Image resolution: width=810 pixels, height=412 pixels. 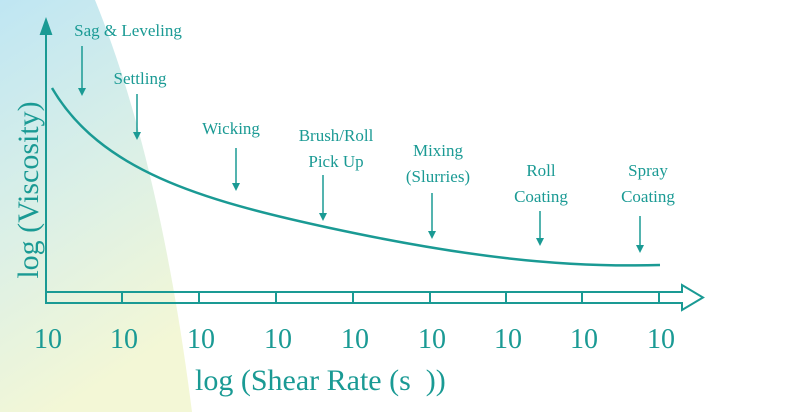 I want to click on y-arrow, so click(x=46, y=26).